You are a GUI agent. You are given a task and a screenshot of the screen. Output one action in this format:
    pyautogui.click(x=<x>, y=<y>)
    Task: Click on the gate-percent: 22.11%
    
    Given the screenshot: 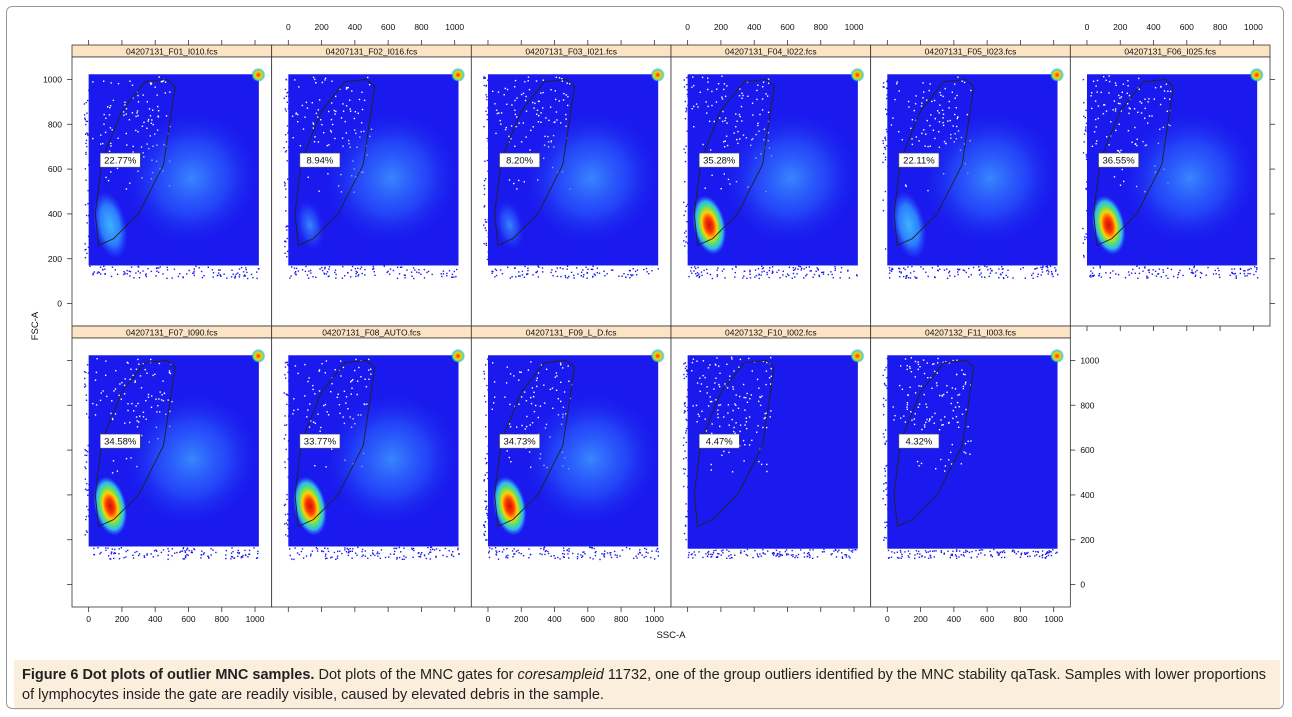 What is the action you would take?
    pyautogui.click(x=919, y=161)
    